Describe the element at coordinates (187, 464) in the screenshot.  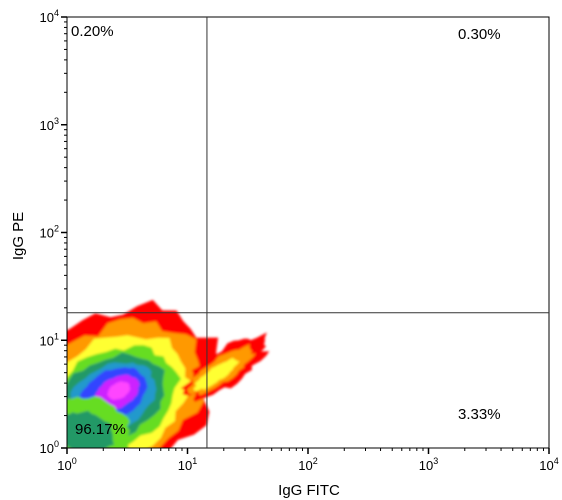
I see `x-tick-label: 10¹` at that location.